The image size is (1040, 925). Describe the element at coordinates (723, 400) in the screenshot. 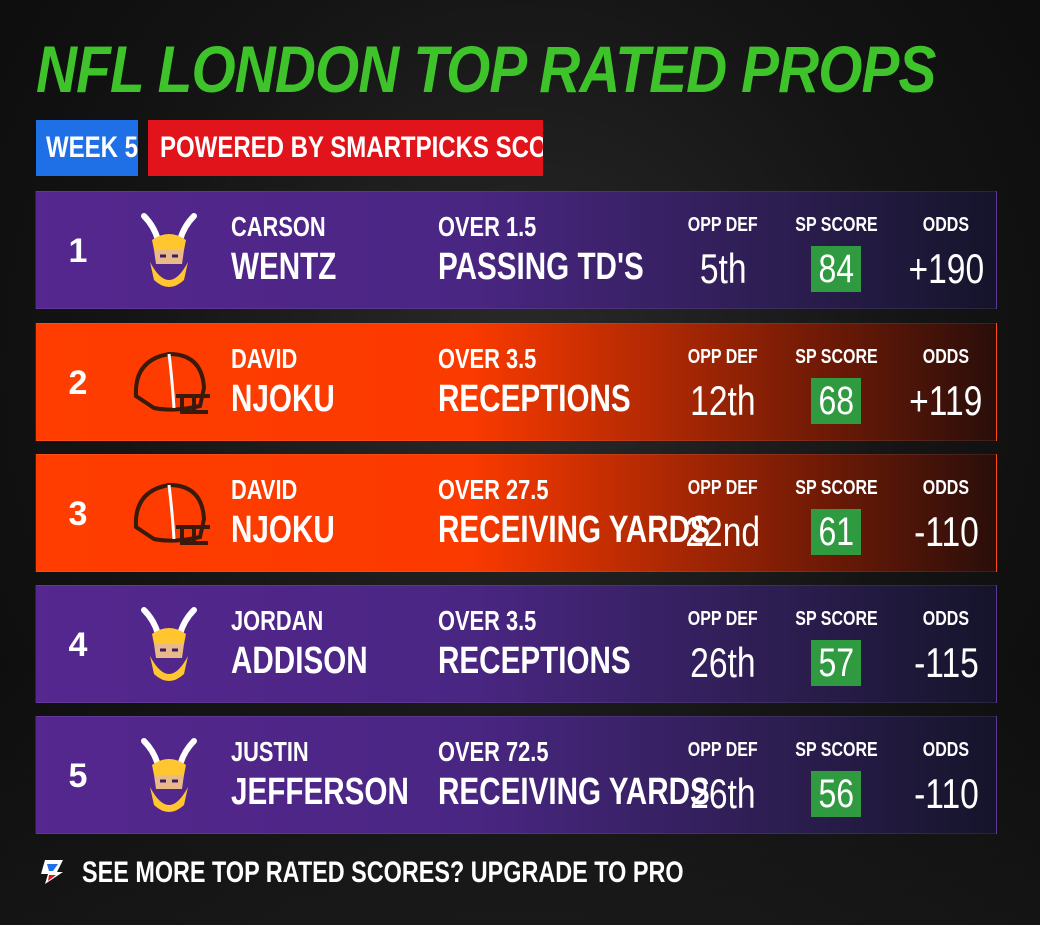

I see `opp-def-value: 12th` at that location.